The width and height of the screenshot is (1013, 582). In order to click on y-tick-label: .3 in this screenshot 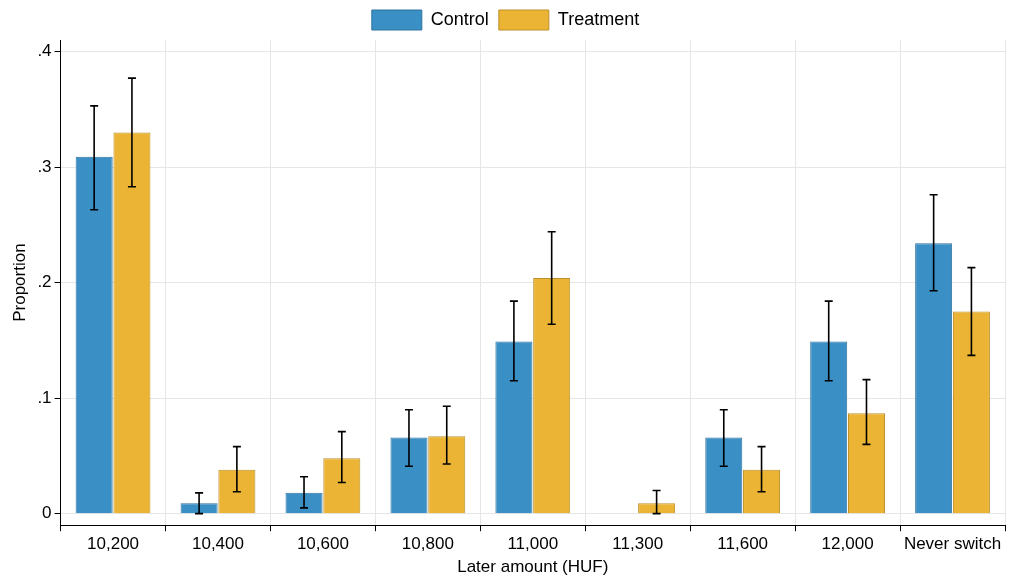, I will do `click(44, 166)`.